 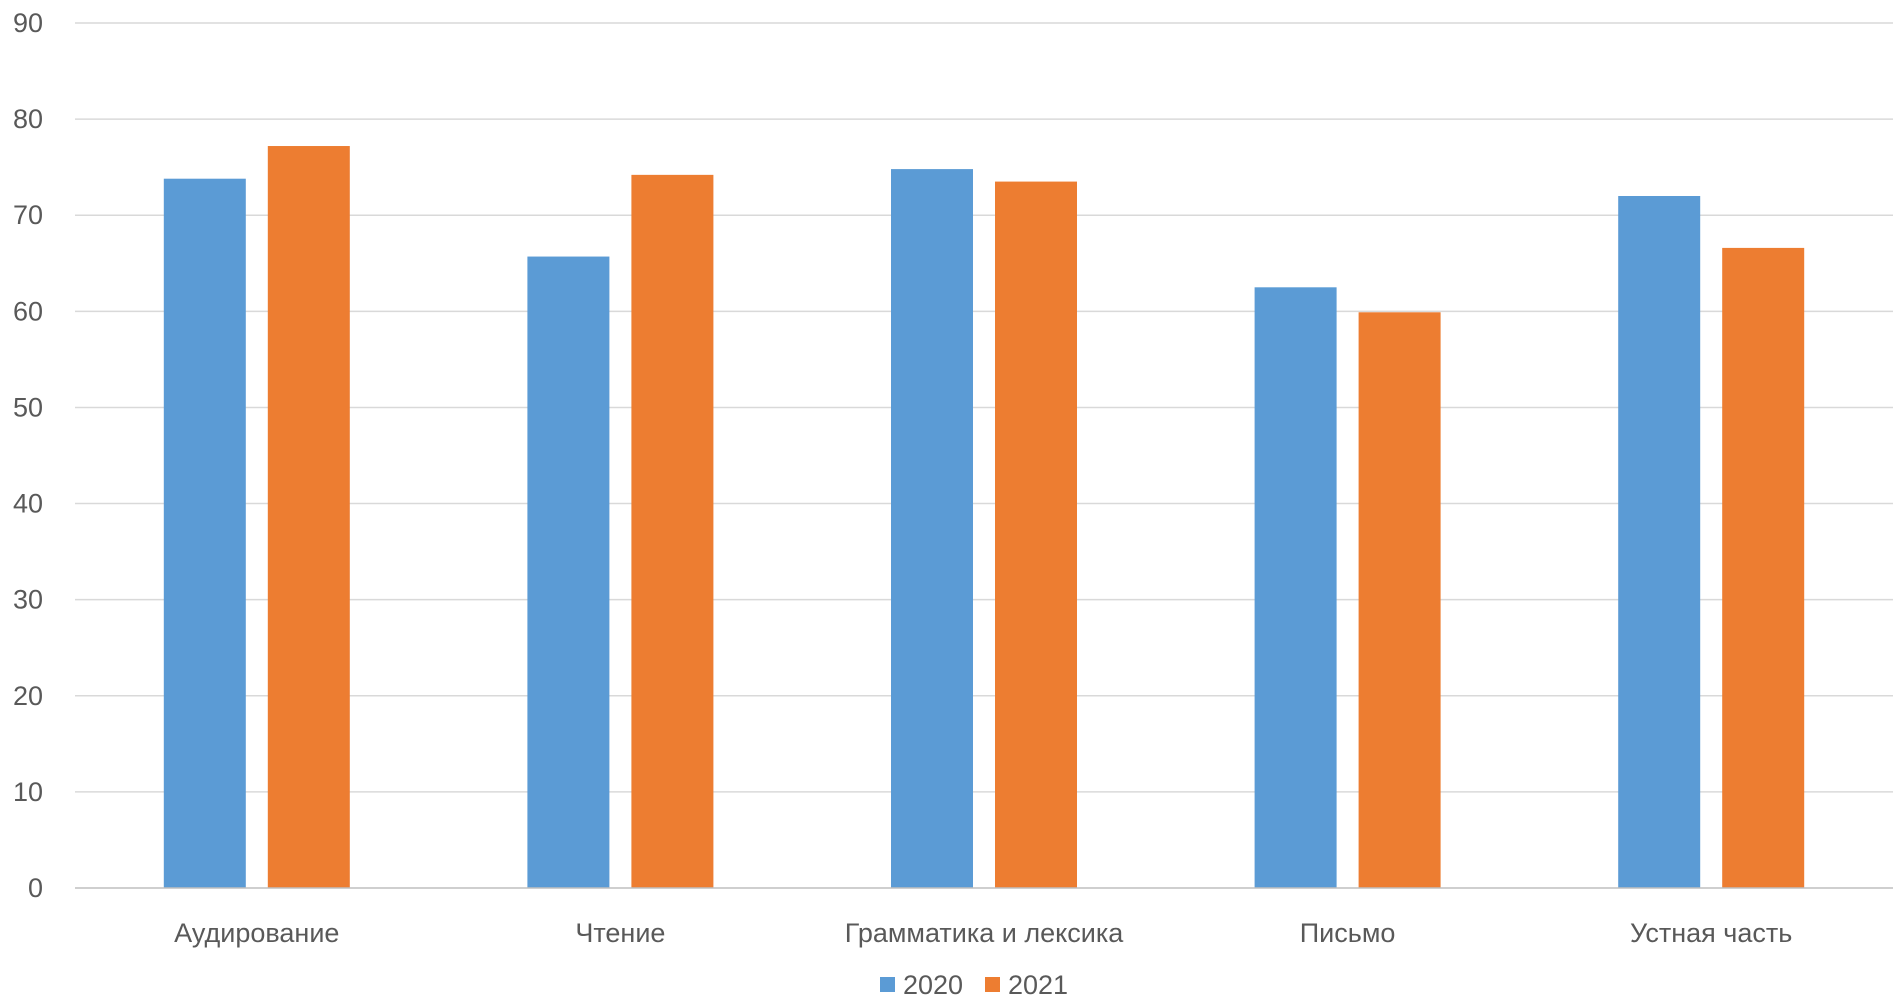 What do you see at coordinates (28, 407) in the screenshot?
I see `y-tick-label-50: 50` at bounding box center [28, 407].